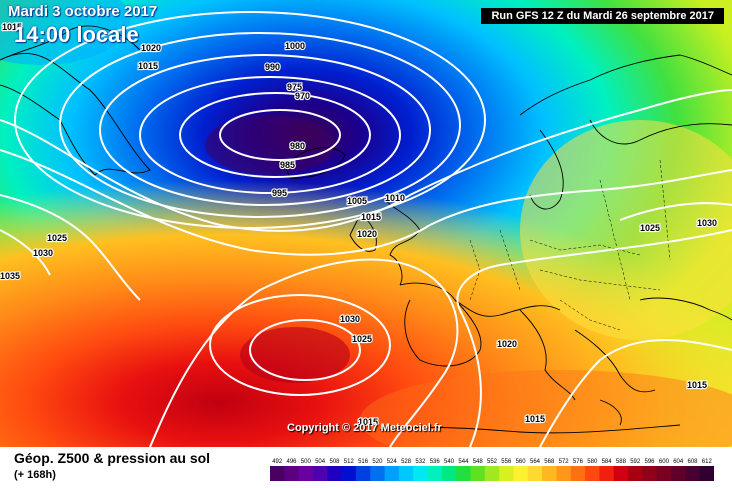 The height and width of the screenshot is (488, 732). What do you see at coordinates (363, 462) in the screenshot?
I see `scale-tick-label: 516` at bounding box center [363, 462].